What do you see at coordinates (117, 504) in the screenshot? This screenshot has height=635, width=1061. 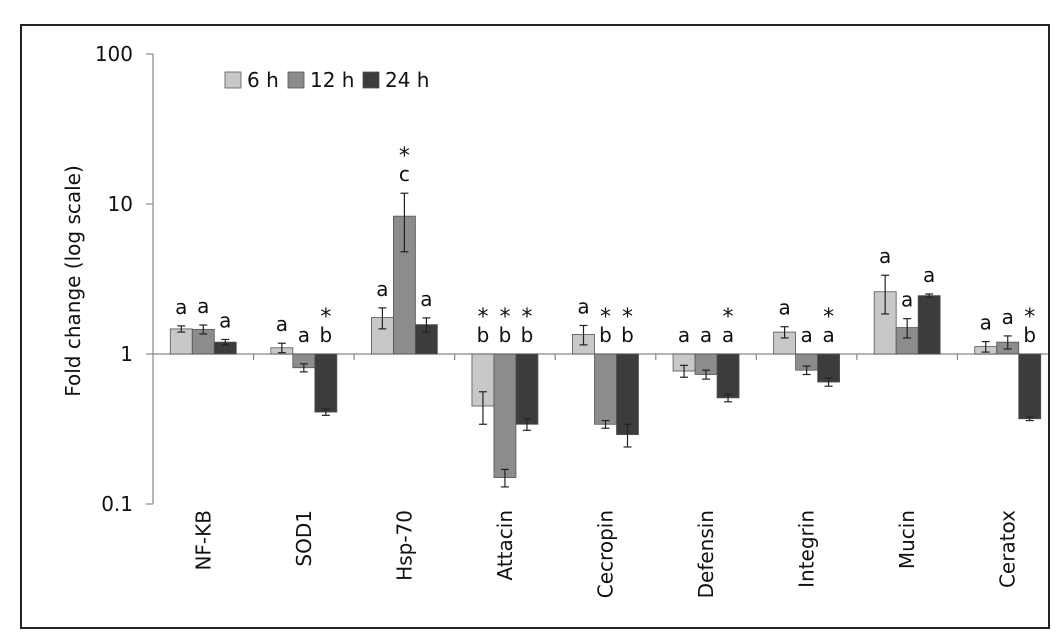 I see `y-tick-label: 0.1` at bounding box center [117, 504].